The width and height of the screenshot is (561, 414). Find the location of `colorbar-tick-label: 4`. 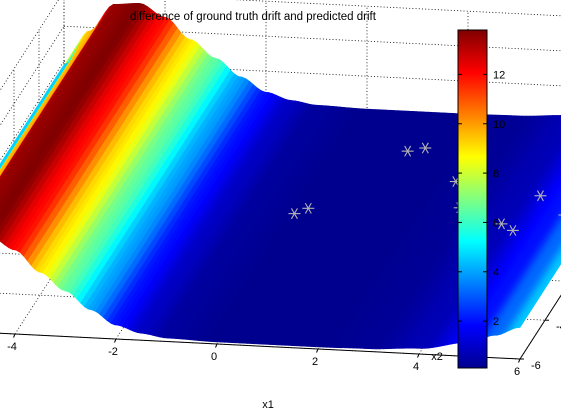

colorbar-tick-label: 4 is located at coordinates (496, 273).